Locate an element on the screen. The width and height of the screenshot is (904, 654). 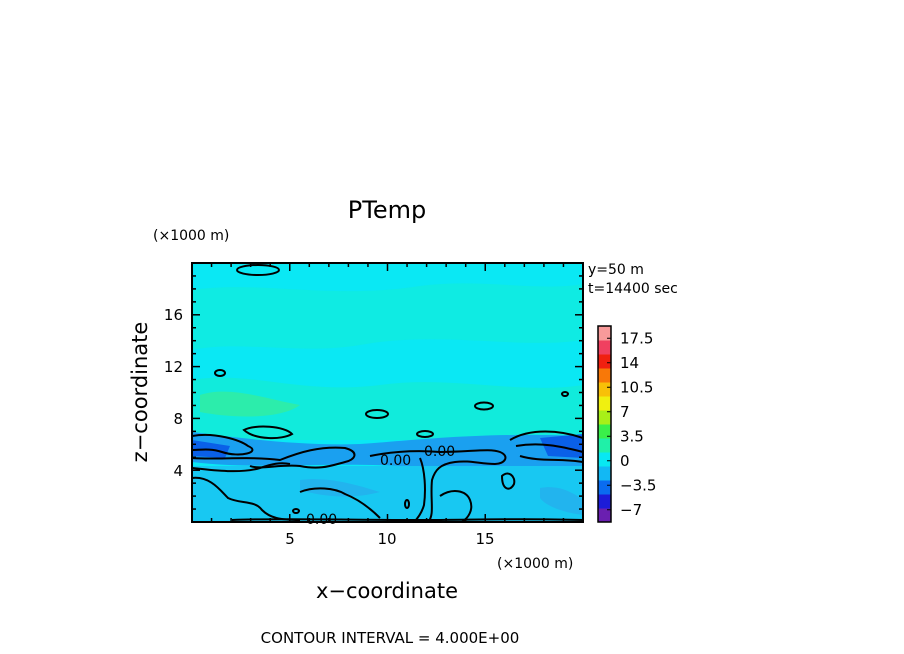
annotation-y: y=50 m is located at coordinates (616, 270).